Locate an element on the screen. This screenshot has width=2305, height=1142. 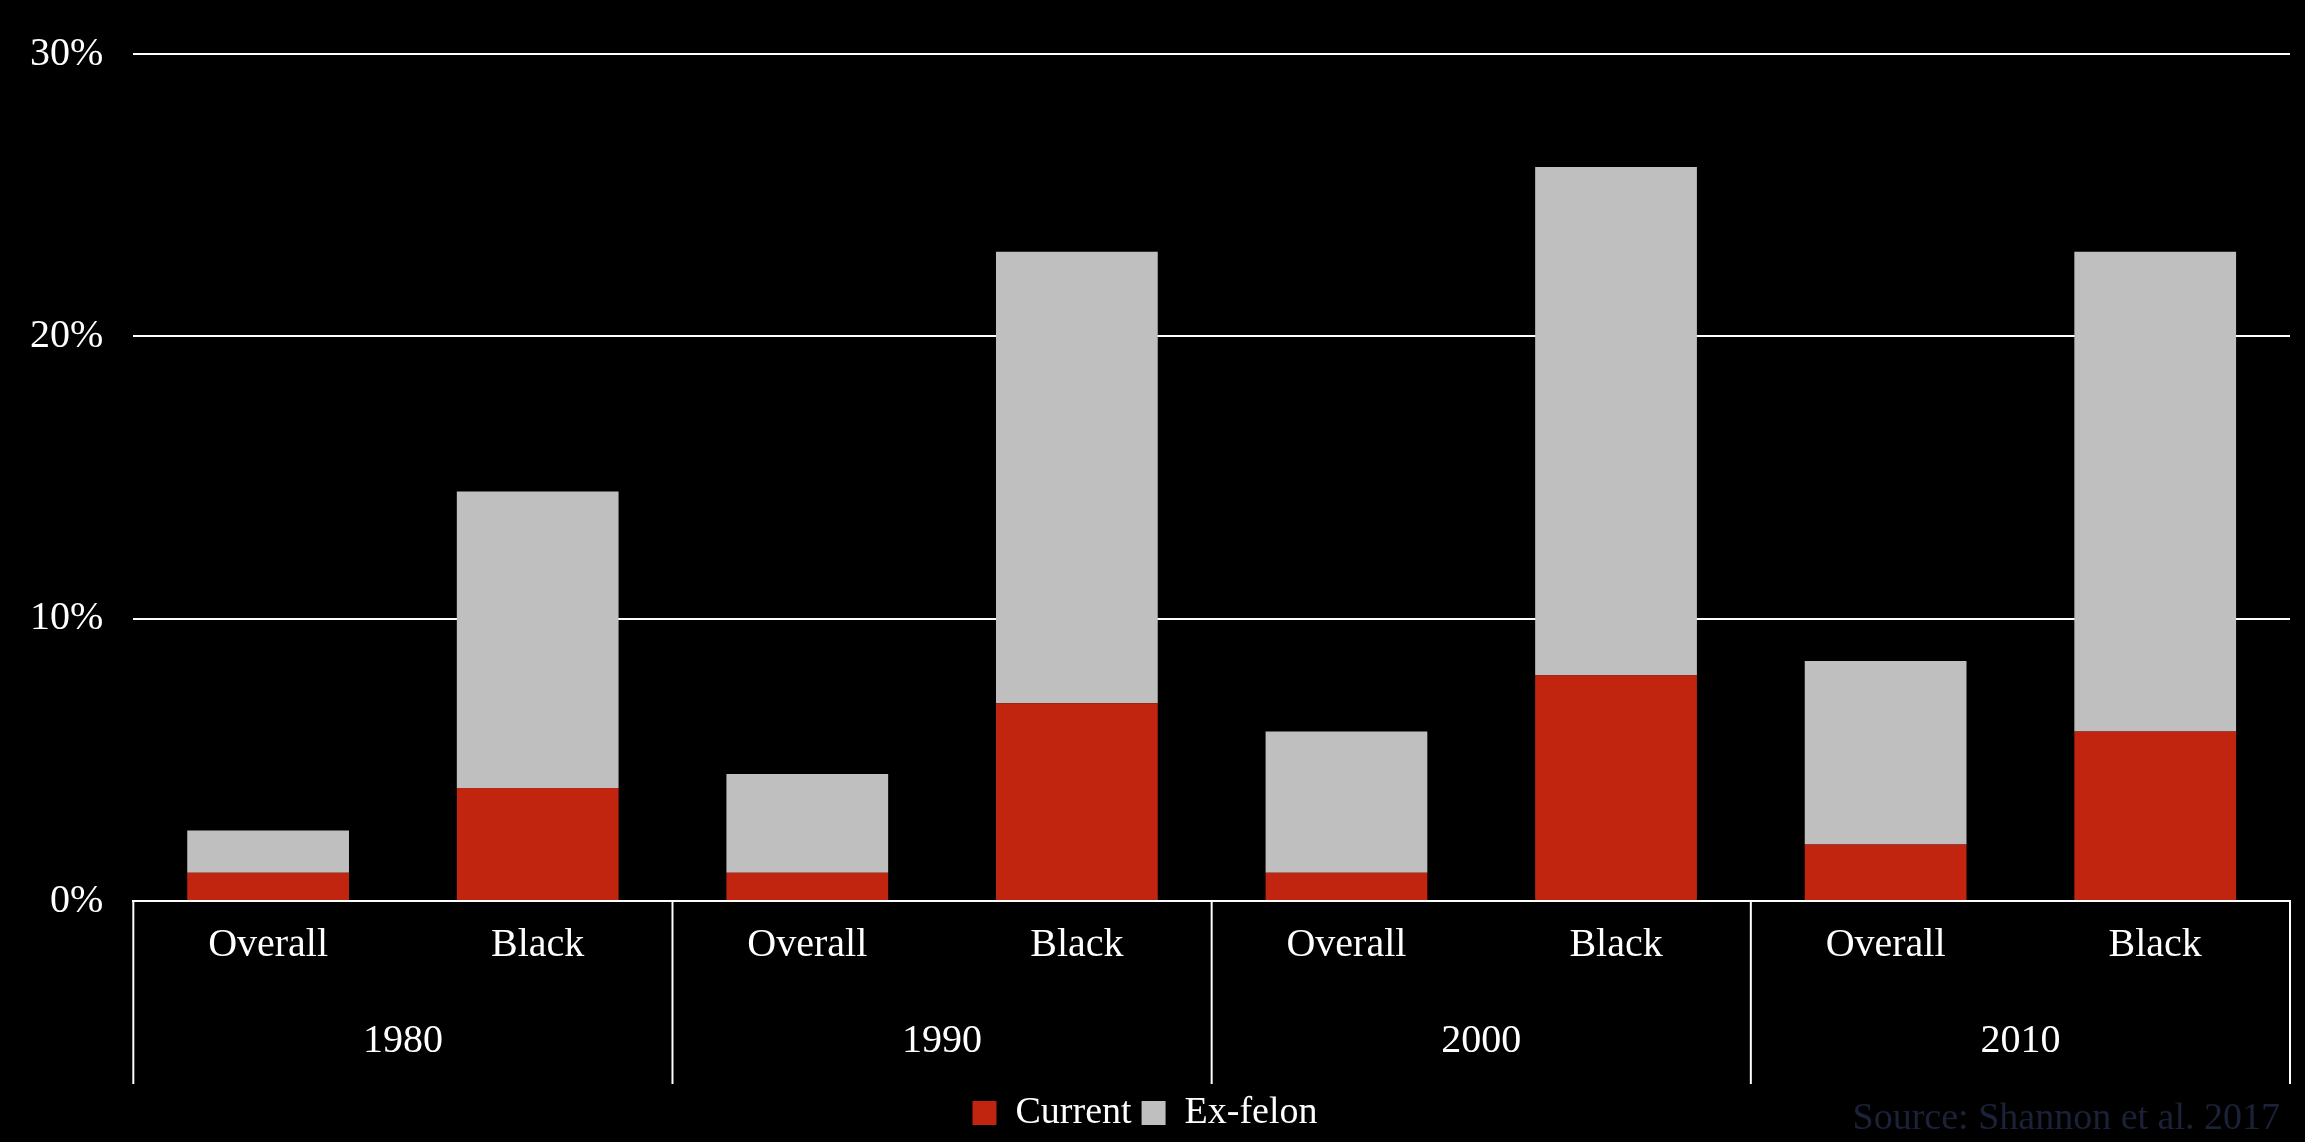
text: 1990 is located at coordinates (942, 1038).